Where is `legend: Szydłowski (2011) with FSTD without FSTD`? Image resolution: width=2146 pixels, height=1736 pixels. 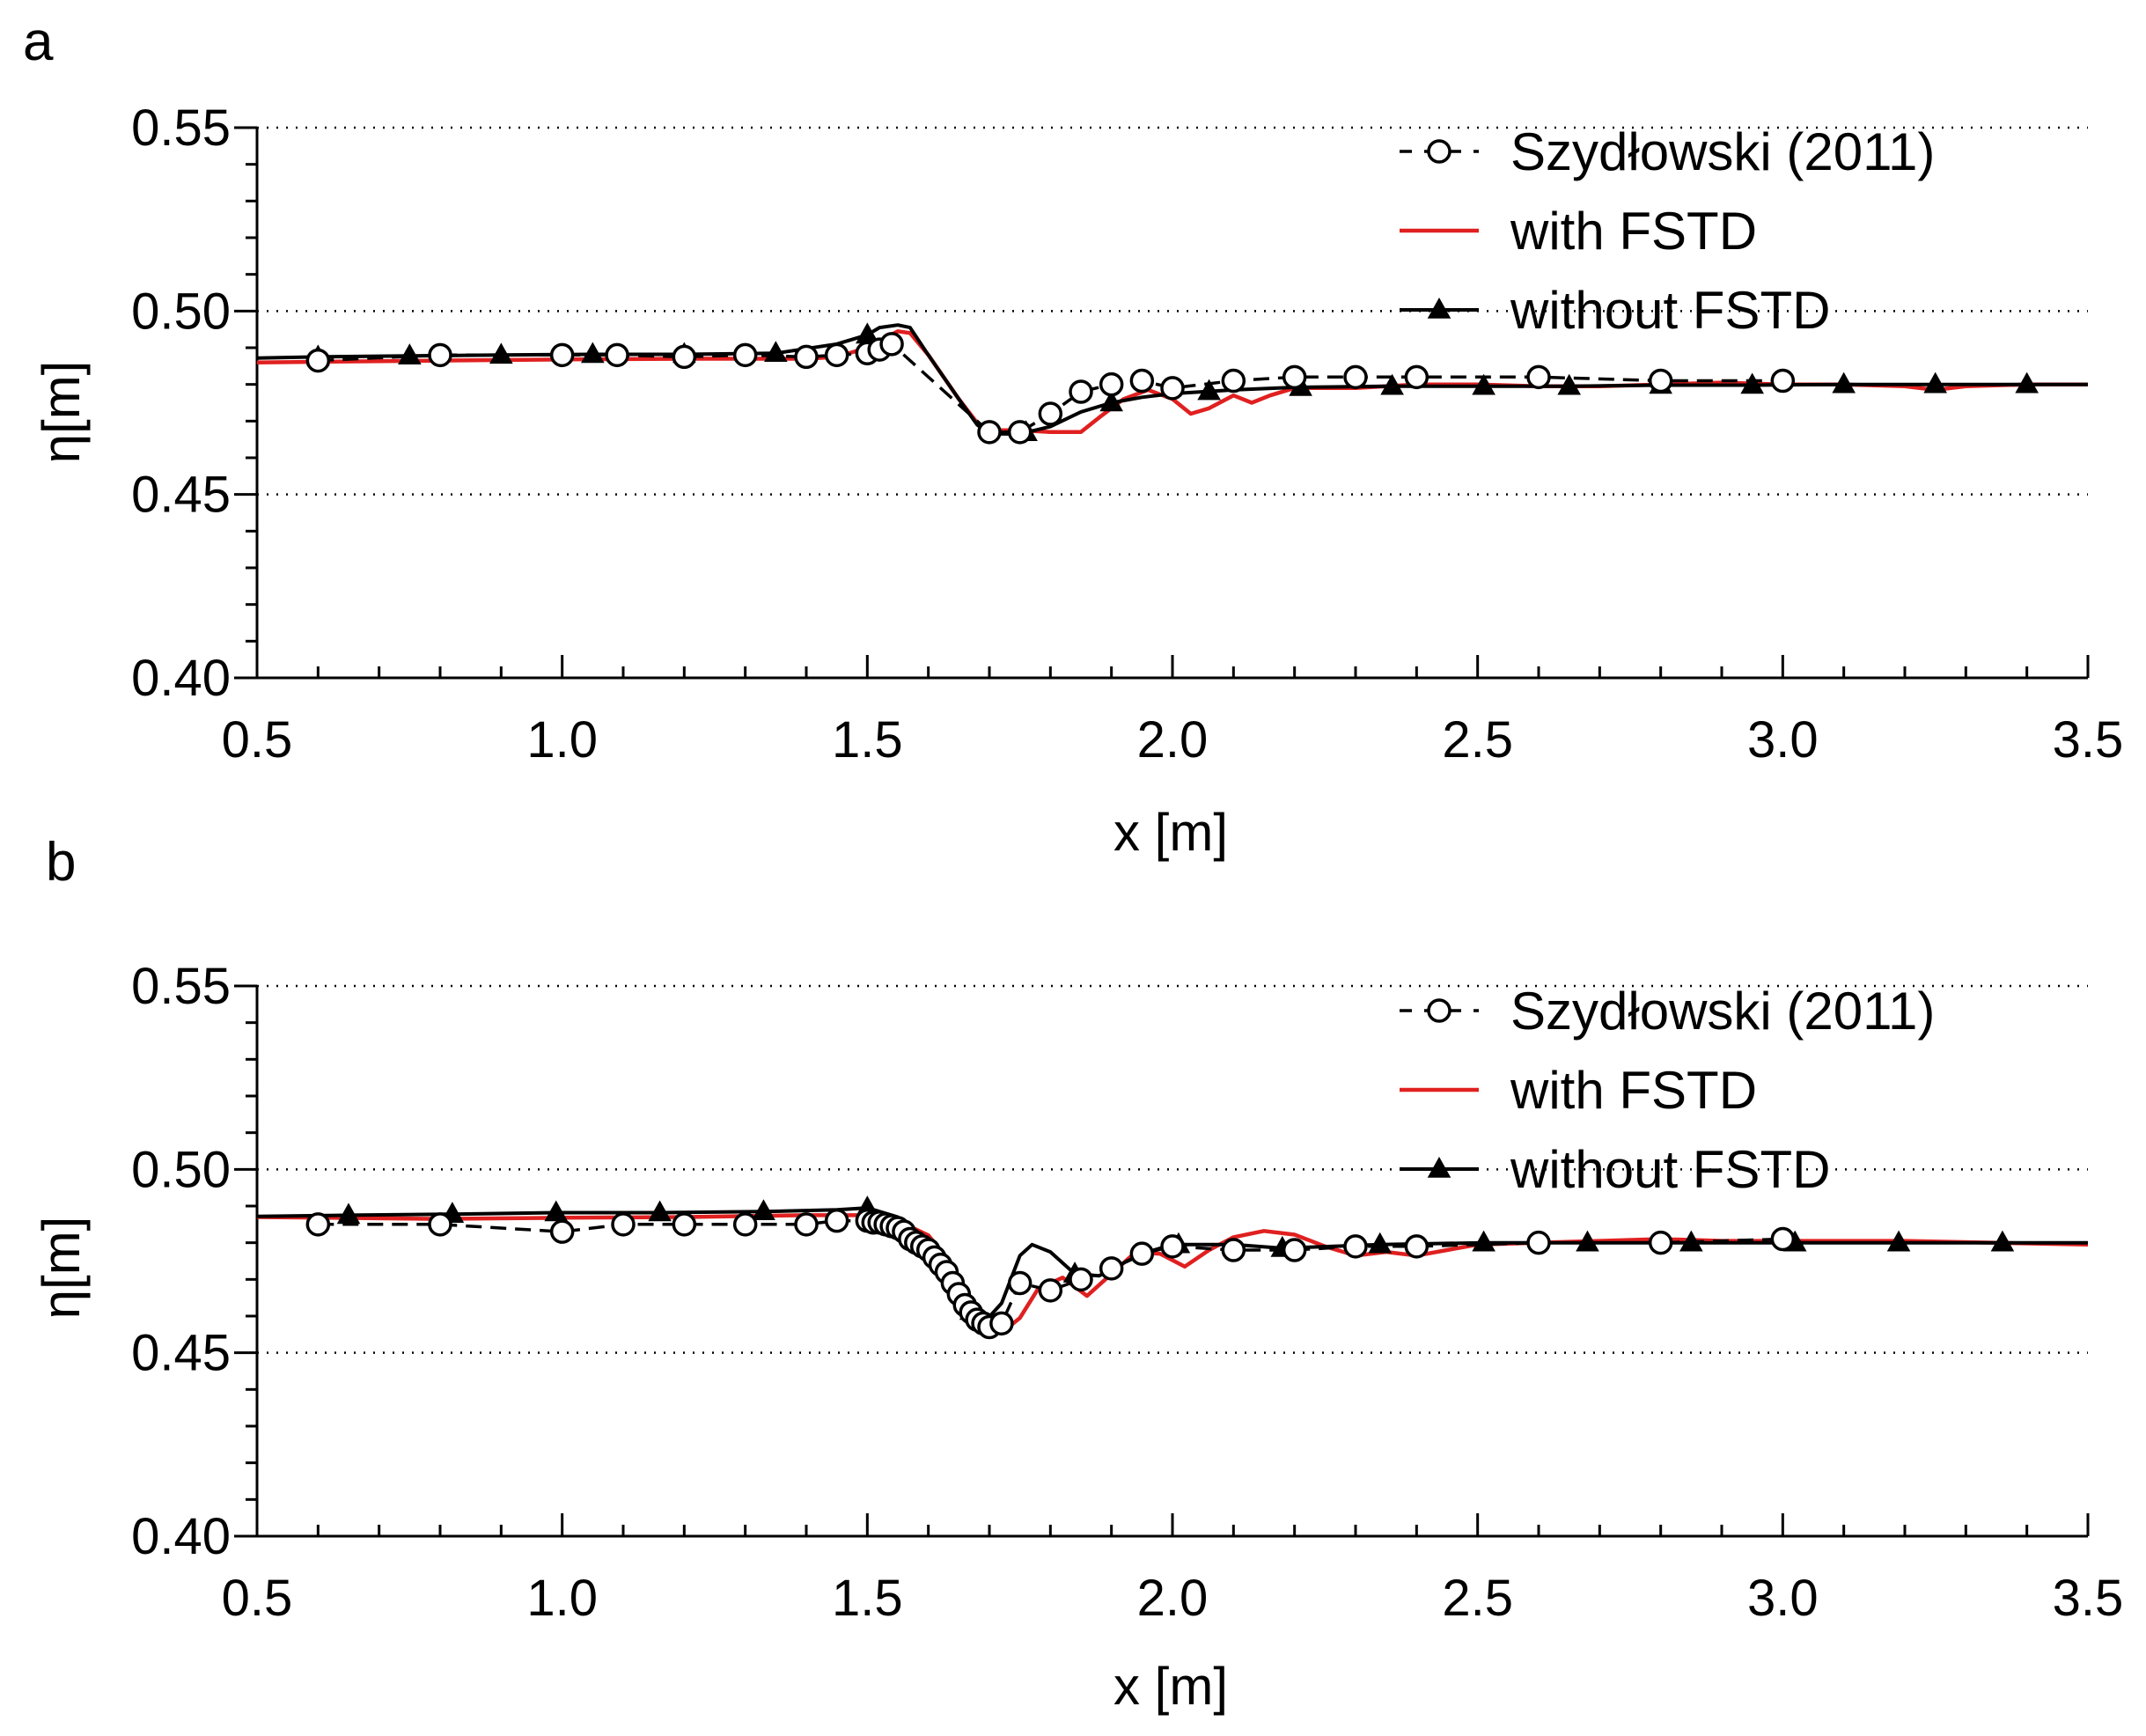
legend: Szydłowski (2011) with FSTD without FSTD is located at coordinates (1667, 1090).